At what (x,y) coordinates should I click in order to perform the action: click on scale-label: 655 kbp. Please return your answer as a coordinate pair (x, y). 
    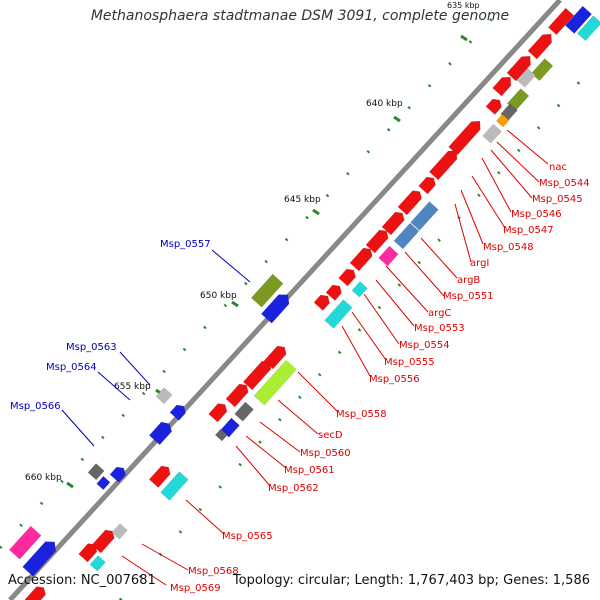
    Looking at the image, I should click on (132, 387).